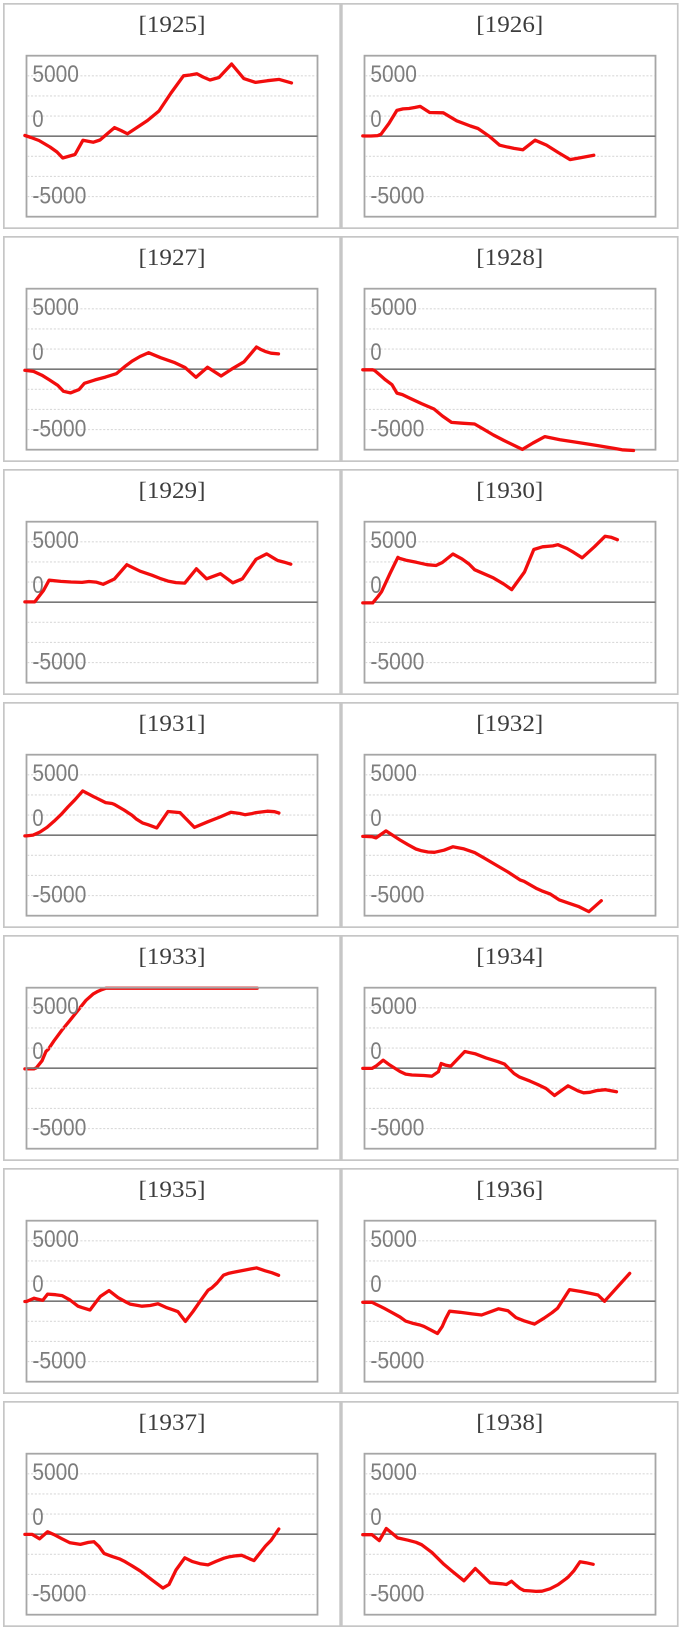 The width and height of the screenshot is (681, 1632). What do you see at coordinates (509, 24) in the screenshot?
I see `svg-text: [1926]` at bounding box center [509, 24].